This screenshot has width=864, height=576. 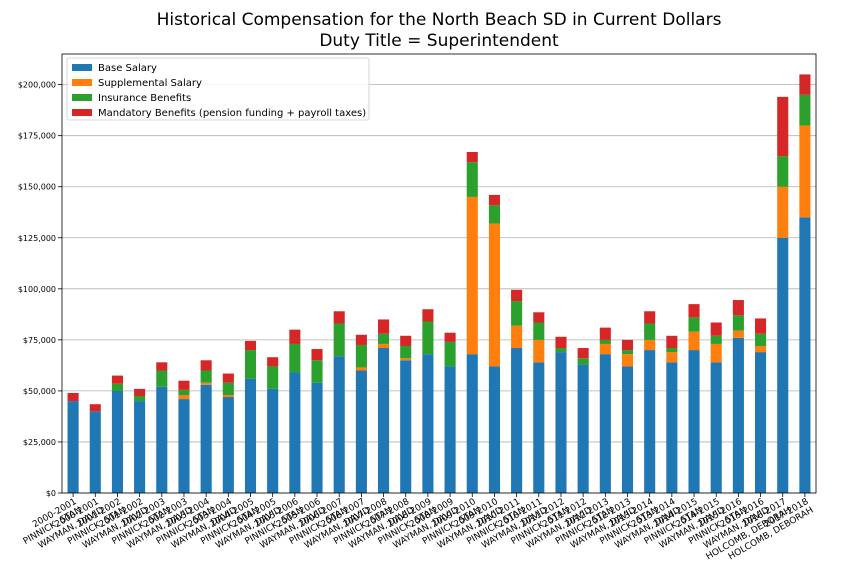 What do you see at coordinates (37, 238) in the screenshot?
I see `y-tick-label: $125,000` at bounding box center [37, 238].